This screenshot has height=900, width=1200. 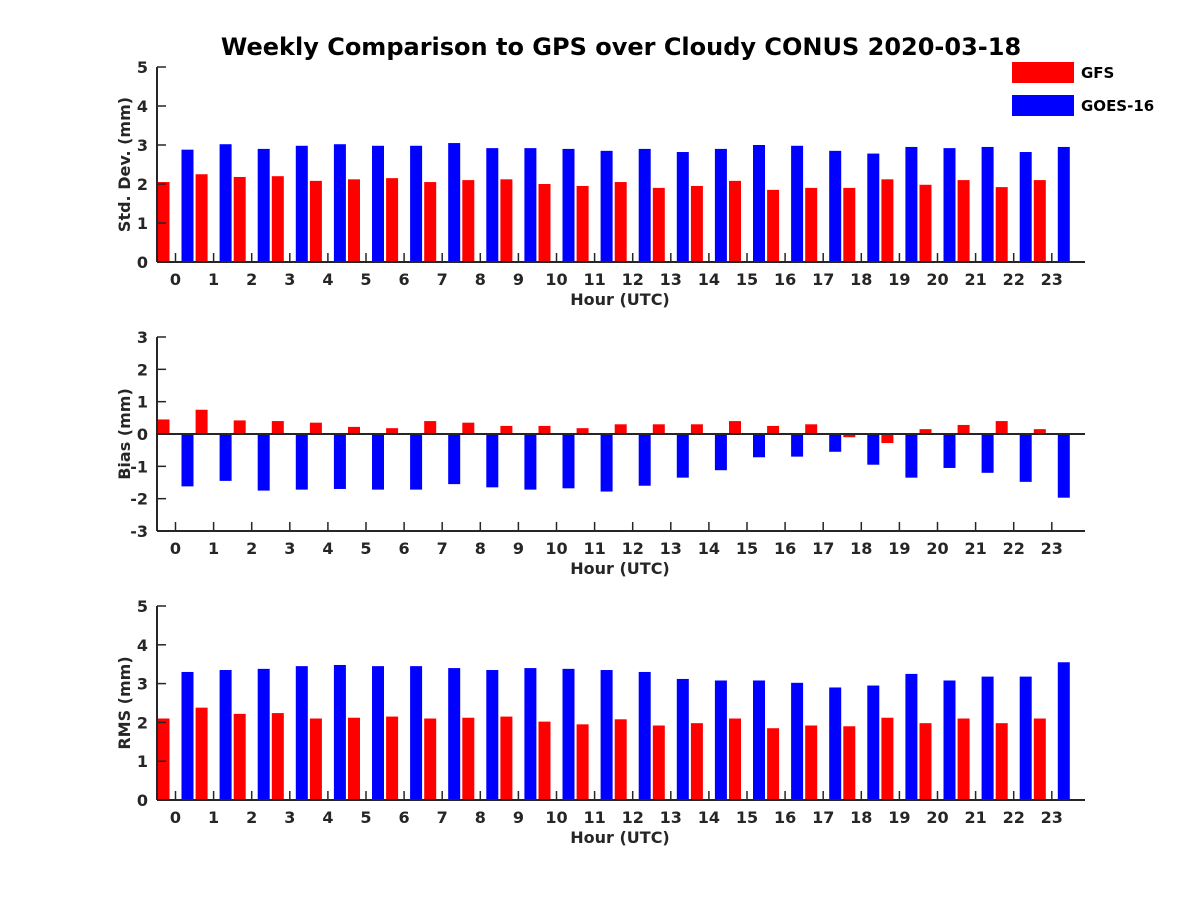 I want to click on std-dev-ytick-label-1: 1, so click(x=142, y=223).